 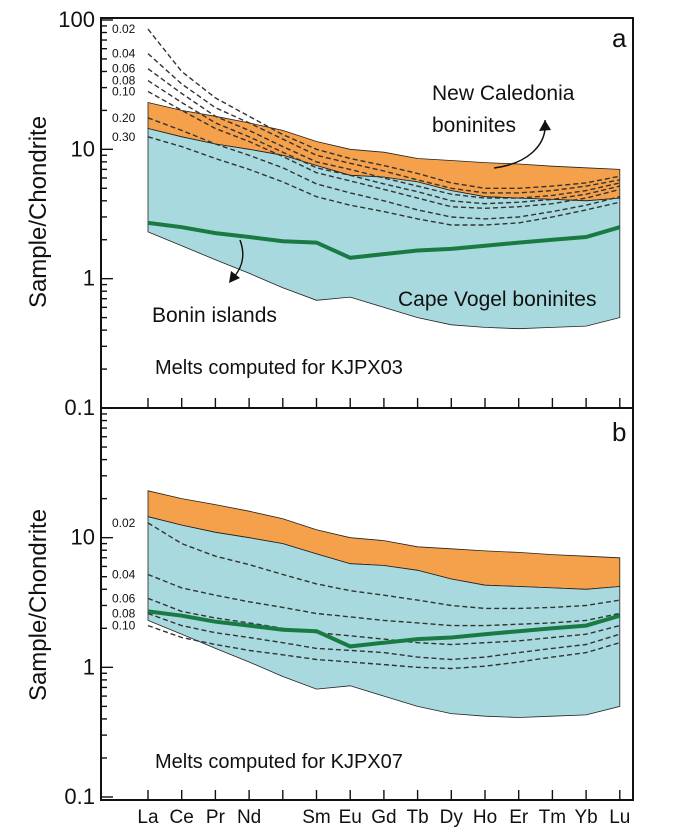 I want to click on annotation-bonin-islands: Bonin islands, so click(x=214, y=315).